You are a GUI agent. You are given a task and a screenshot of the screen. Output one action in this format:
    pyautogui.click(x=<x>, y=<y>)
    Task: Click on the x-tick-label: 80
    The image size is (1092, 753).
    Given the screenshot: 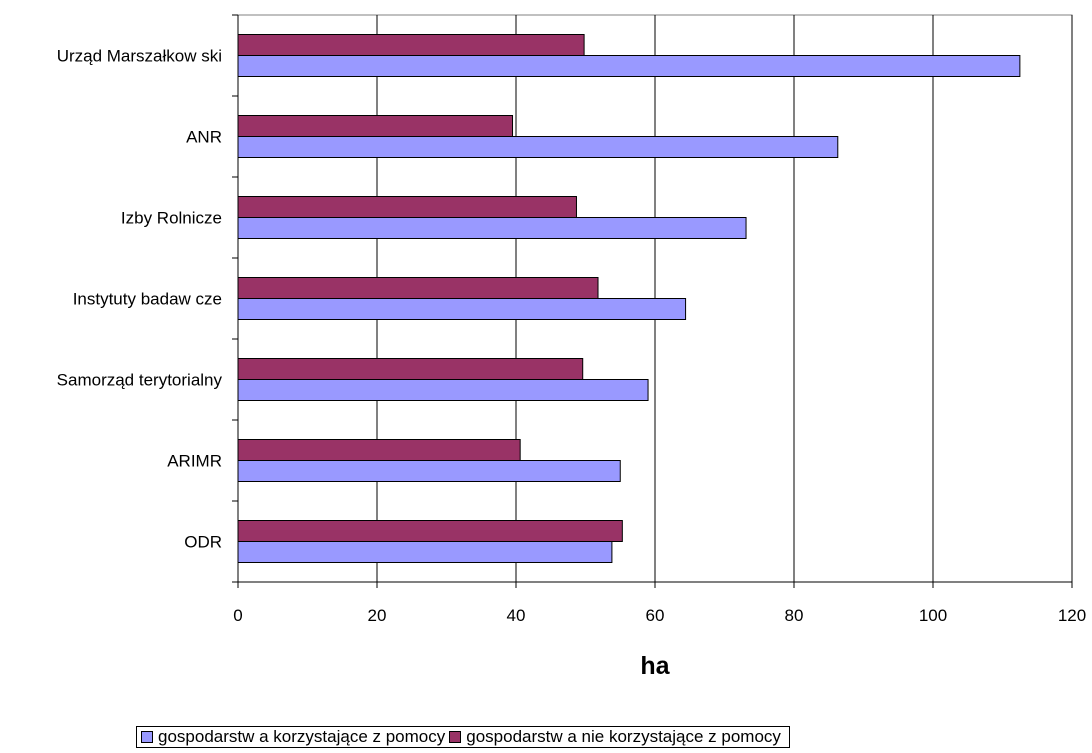 What is the action you would take?
    pyautogui.click(x=794, y=615)
    